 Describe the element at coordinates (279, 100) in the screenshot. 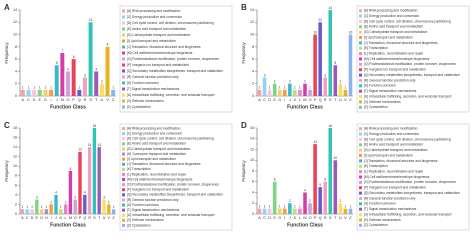

I see `x-tick-label: G` at that location.